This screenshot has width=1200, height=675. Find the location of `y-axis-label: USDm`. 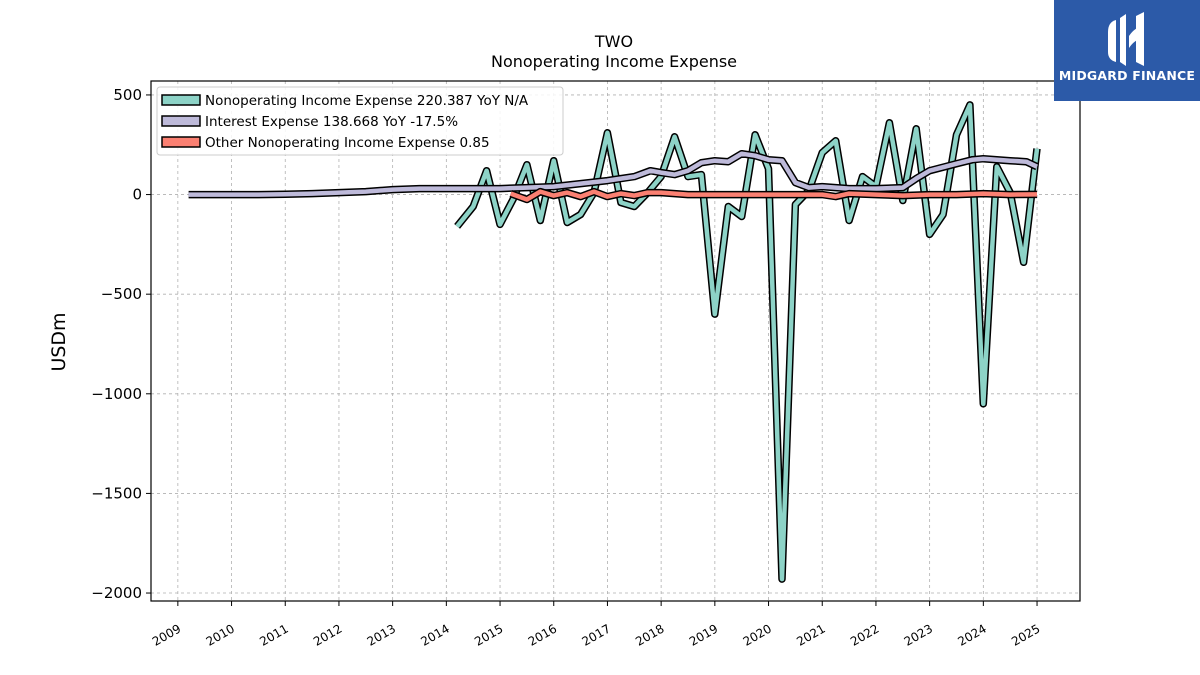

y-axis-label: USDm is located at coordinates (59, 341).